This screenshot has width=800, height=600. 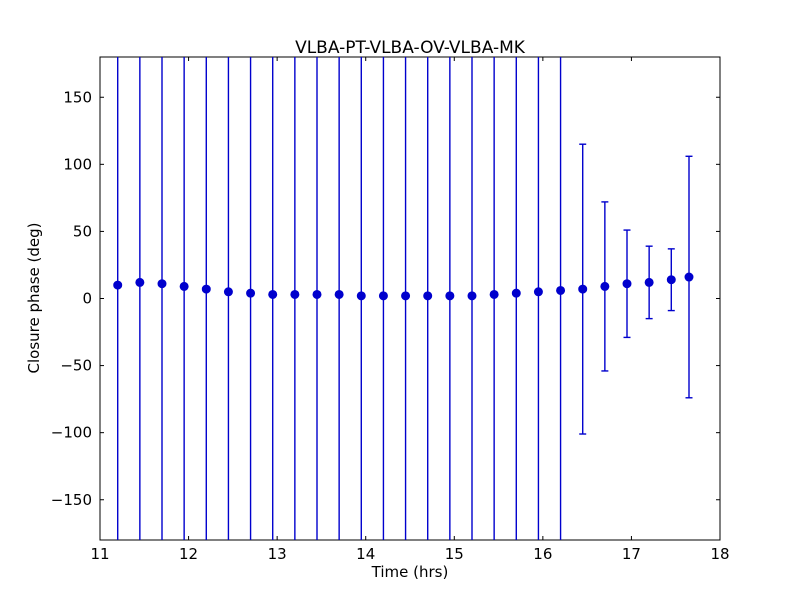 I want to click on svg-text: 18, so click(x=719, y=554).